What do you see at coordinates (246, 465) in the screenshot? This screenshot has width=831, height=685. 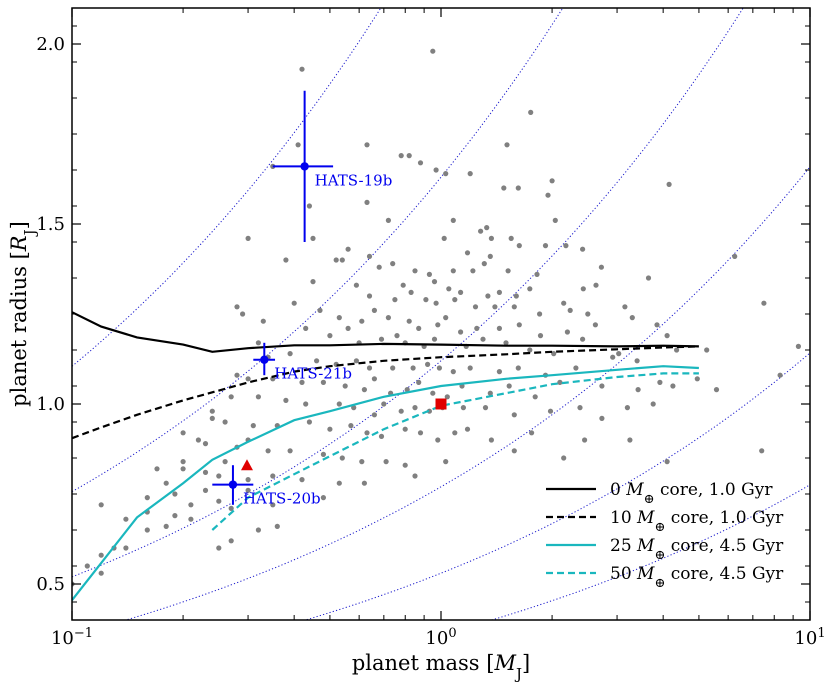 I see `red-triangle-marker` at bounding box center [246, 465].